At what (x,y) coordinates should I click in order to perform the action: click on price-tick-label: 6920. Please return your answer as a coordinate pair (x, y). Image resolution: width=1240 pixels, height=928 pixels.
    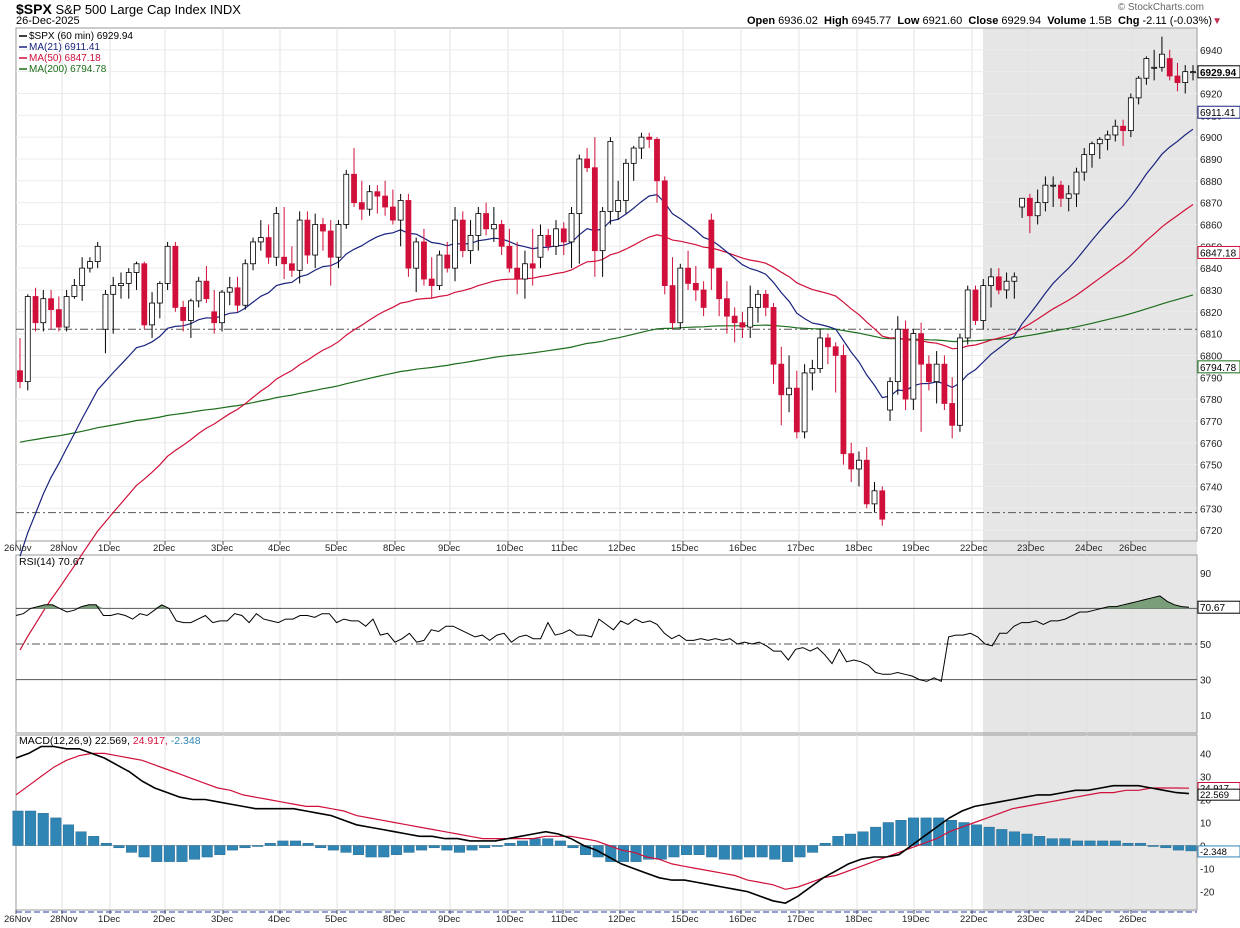
    Looking at the image, I should click on (1211, 94).